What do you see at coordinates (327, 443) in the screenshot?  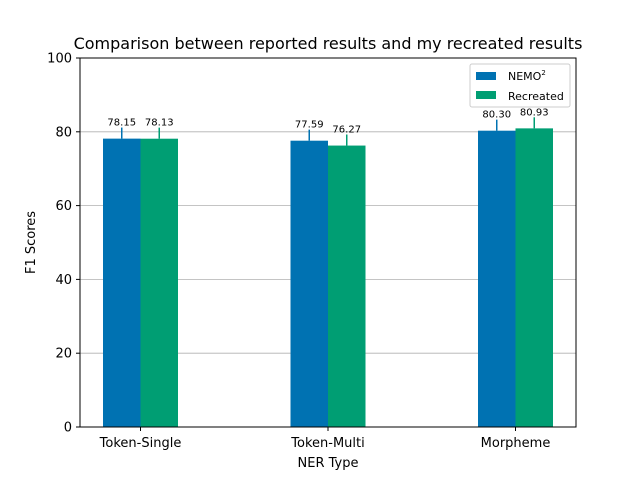 I see `x-tick-label: Token-Multi` at bounding box center [327, 443].